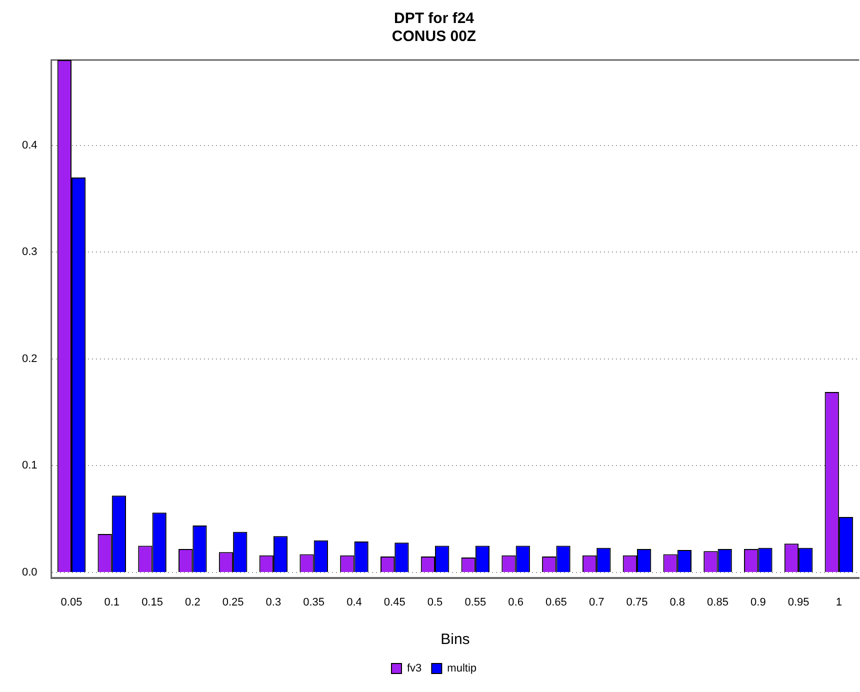 The image size is (860, 692). Describe the element at coordinates (678, 602) in the screenshot. I see `x-tick-label: 0.8` at that location.